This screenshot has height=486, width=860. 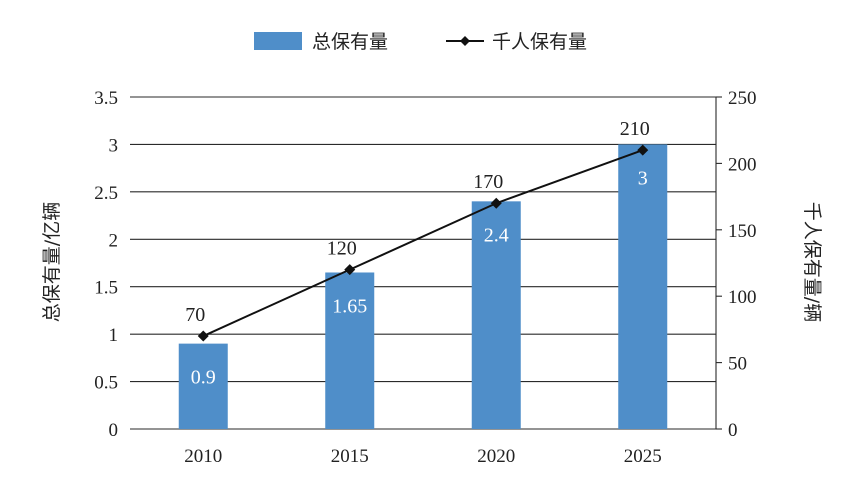 What do you see at coordinates (350, 456) in the screenshot?
I see `x-tick-label: 2015` at bounding box center [350, 456].